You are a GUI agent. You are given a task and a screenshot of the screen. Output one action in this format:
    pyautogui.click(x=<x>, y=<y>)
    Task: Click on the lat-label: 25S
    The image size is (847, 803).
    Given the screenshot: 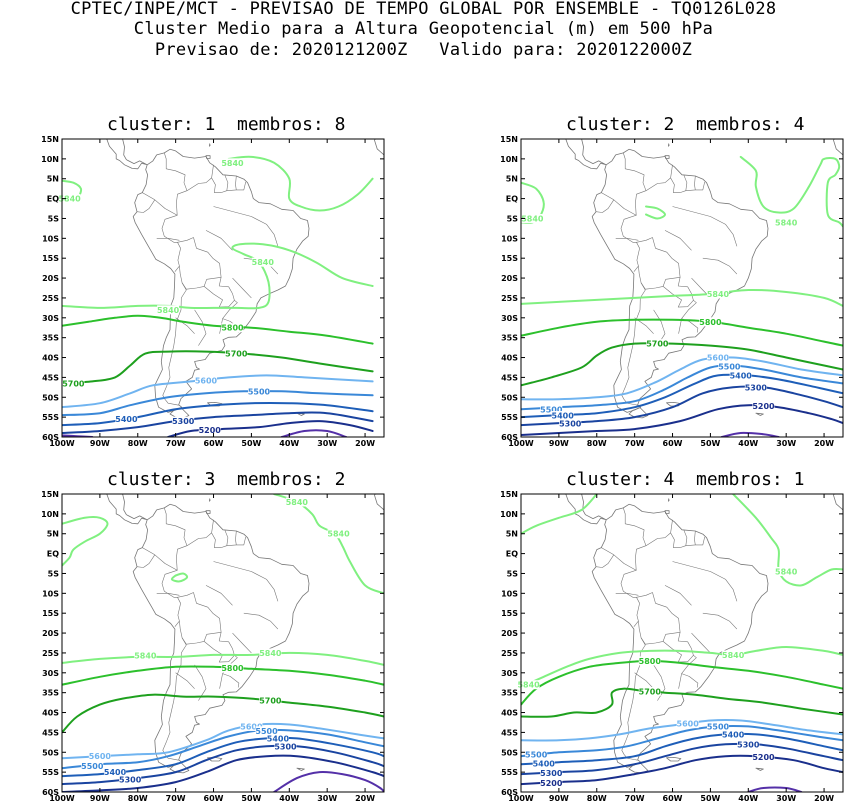 What is the action you would take?
    pyautogui.click(x=50, y=653)
    